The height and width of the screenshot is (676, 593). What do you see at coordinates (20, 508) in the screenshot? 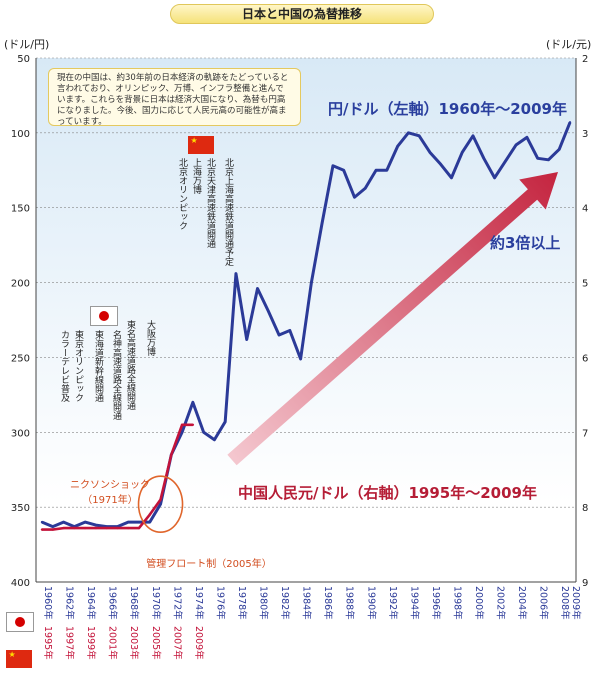
I see `left-tick-label: 350` at bounding box center [20, 508].